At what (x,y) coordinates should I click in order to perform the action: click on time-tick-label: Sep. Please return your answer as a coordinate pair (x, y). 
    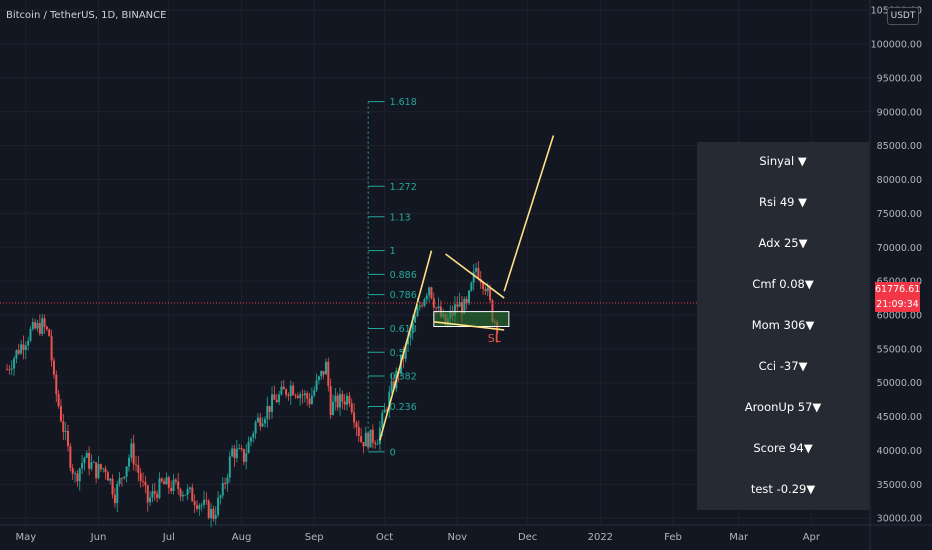
    Looking at the image, I should click on (314, 537).